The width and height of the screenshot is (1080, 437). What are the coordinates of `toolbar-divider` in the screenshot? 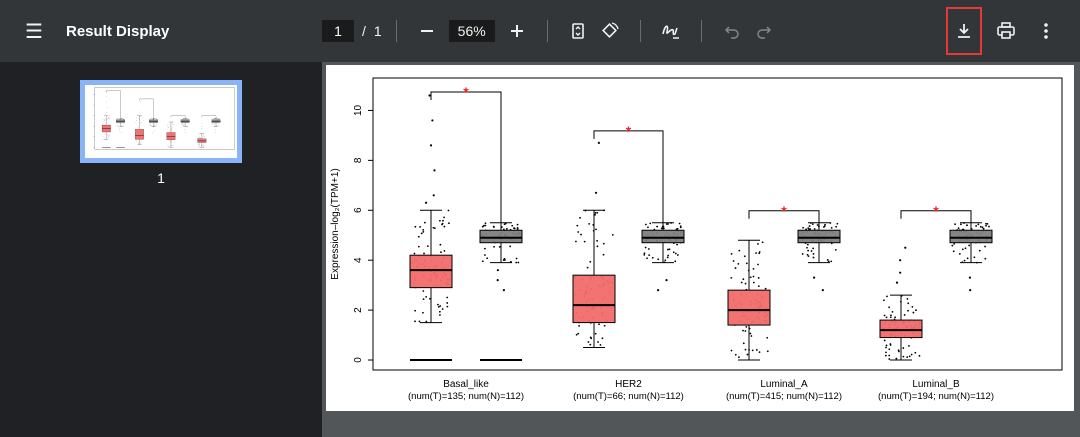 It's located at (640, 31).